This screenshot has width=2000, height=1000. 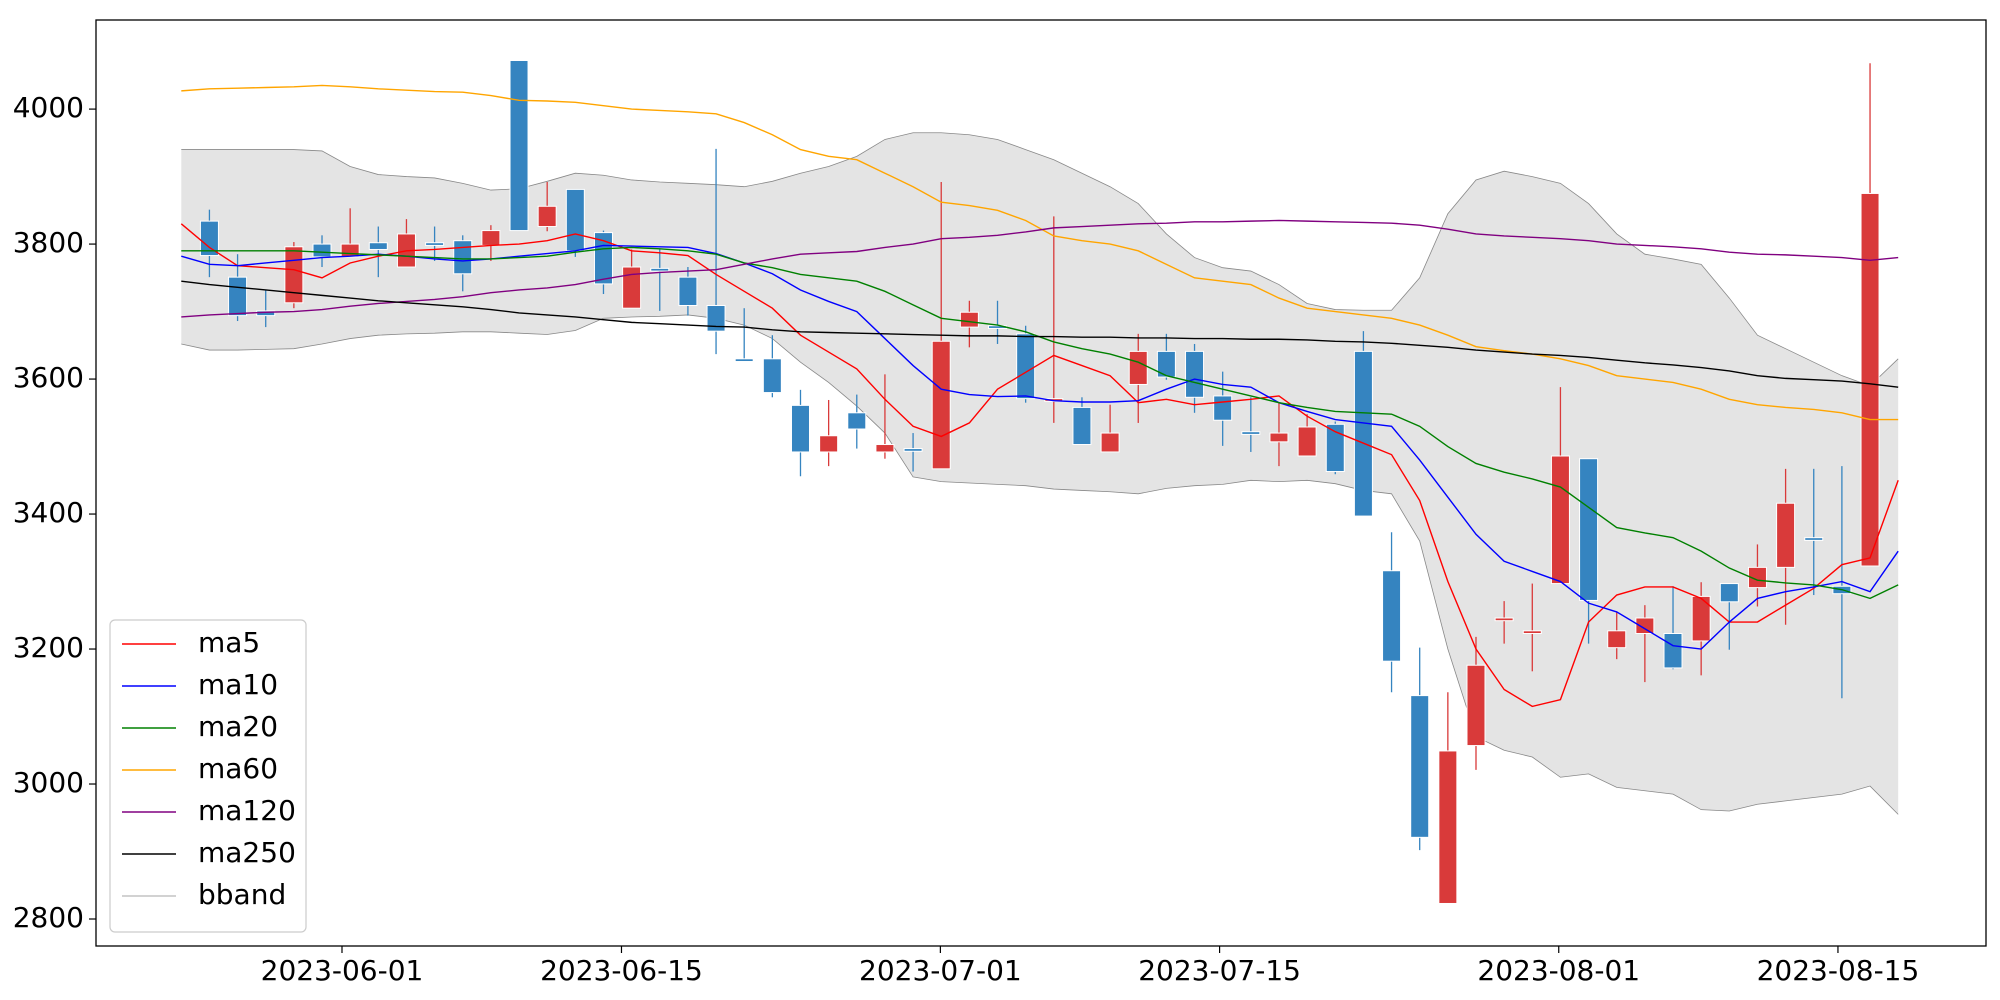 What do you see at coordinates (48, 782) in the screenshot?
I see `y-tick-label: 3000` at bounding box center [48, 782].